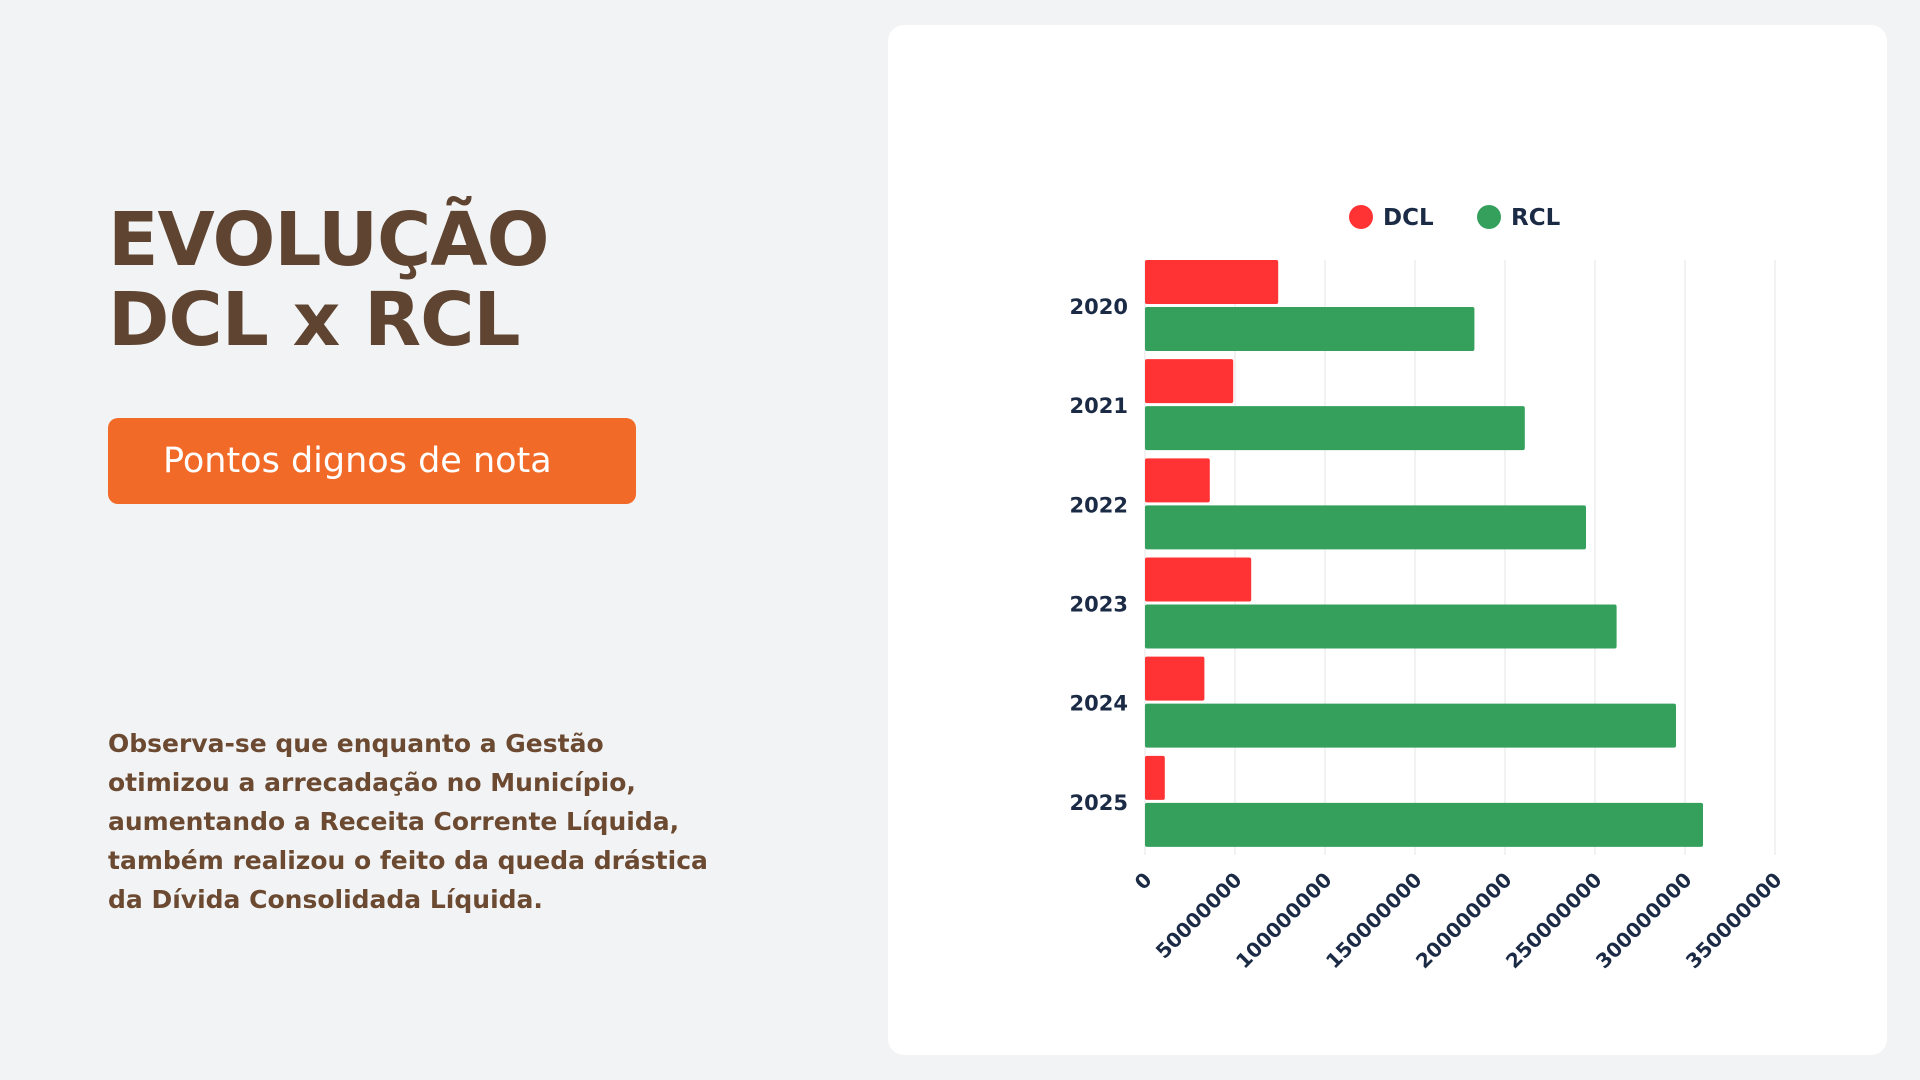 This screenshot has height=1080, width=1920. Describe the element at coordinates (1212, 282) in the screenshot. I see `bar-dcl-2020` at that location.